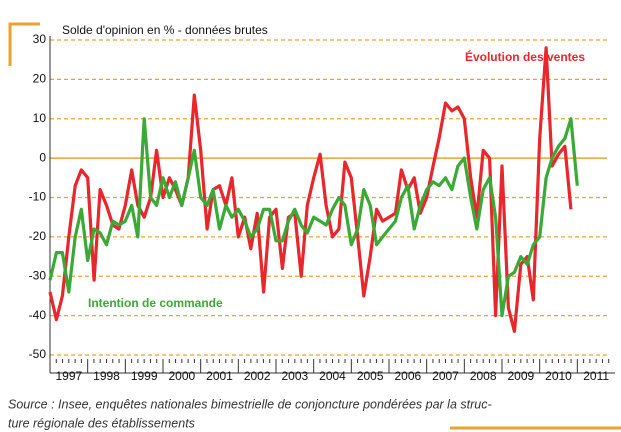  What do you see at coordinates (525, 56) in the screenshot?
I see `legend-label: Évolution des ventes` at bounding box center [525, 56].